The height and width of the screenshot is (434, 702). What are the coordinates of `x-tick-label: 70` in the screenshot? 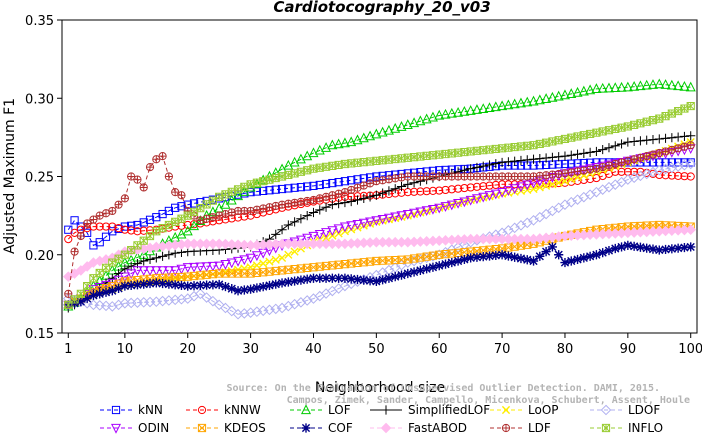 It's located at (502, 349).